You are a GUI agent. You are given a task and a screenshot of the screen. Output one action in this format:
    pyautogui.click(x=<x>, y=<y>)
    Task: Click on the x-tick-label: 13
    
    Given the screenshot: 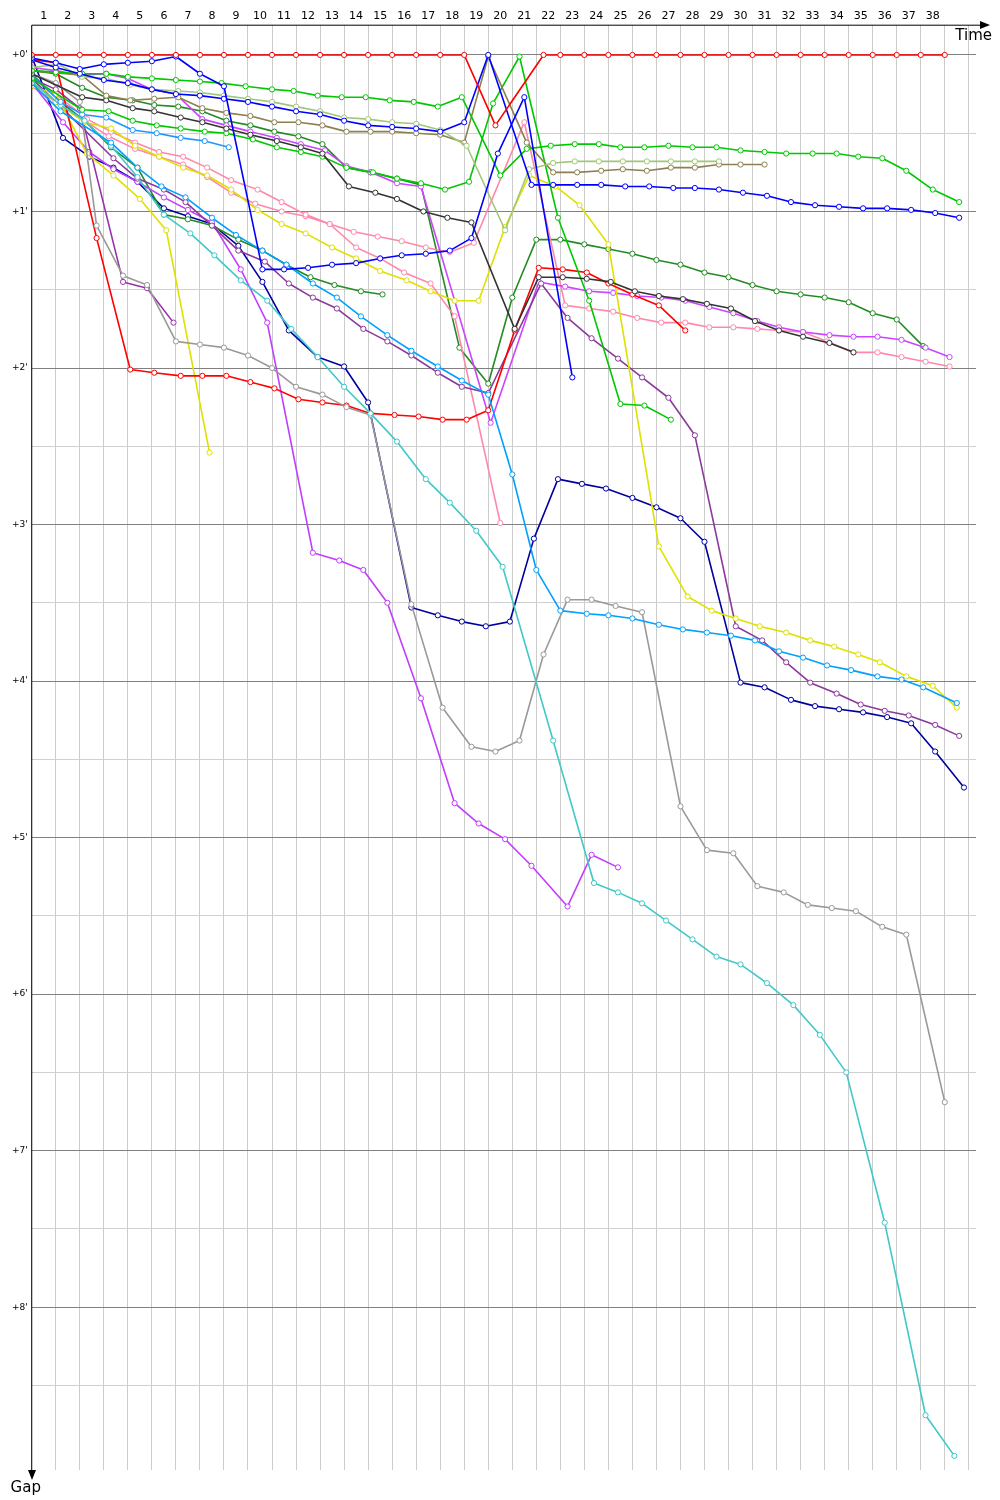 What is the action you would take?
    pyautogui.click(x=332, y=16)
    